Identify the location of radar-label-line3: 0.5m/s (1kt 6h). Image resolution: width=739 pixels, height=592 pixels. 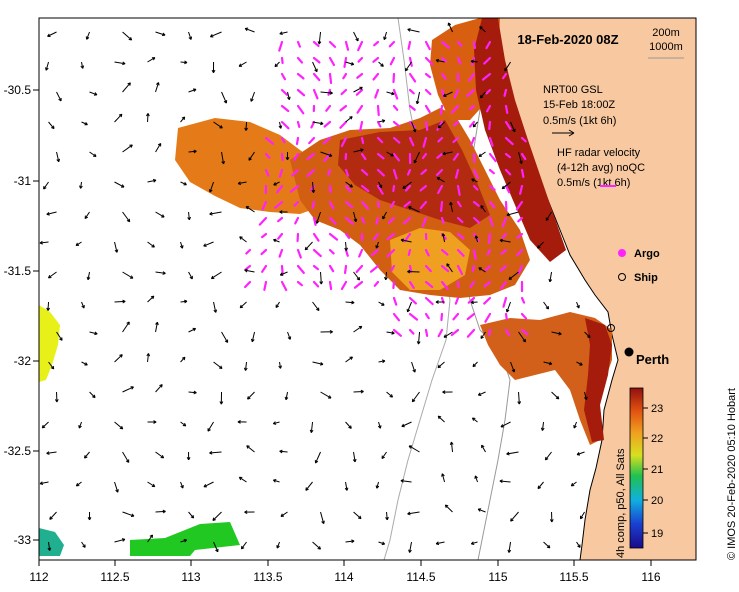
(593, 183).